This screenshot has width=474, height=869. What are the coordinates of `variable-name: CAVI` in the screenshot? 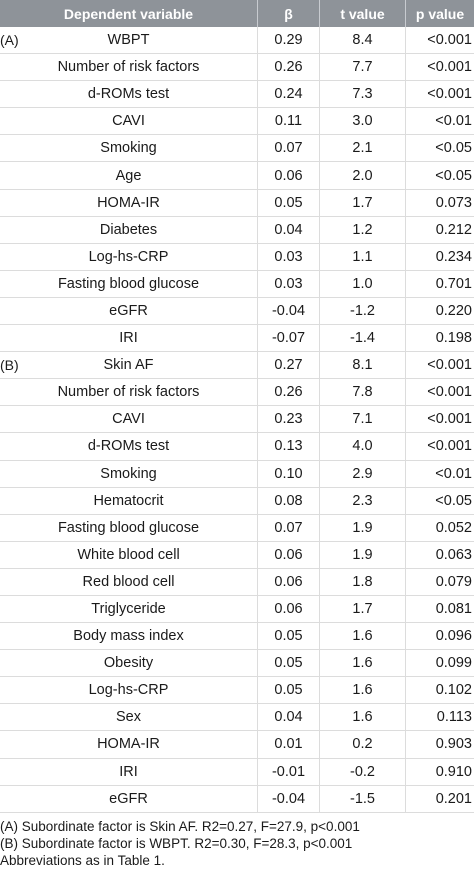 It's located at (128, 419).